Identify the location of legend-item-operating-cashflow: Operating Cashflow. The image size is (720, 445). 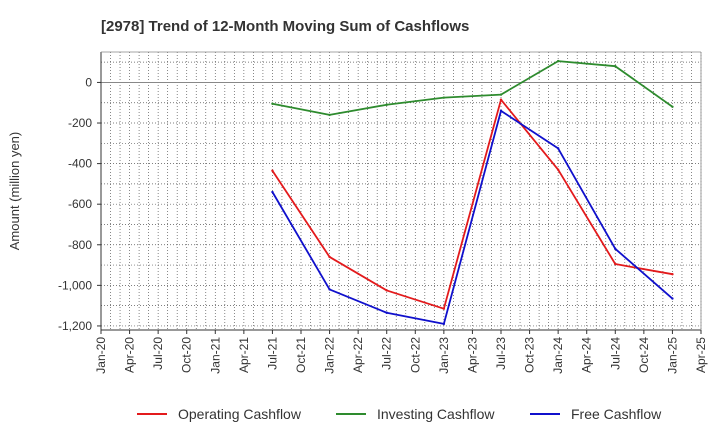
(219, 414).